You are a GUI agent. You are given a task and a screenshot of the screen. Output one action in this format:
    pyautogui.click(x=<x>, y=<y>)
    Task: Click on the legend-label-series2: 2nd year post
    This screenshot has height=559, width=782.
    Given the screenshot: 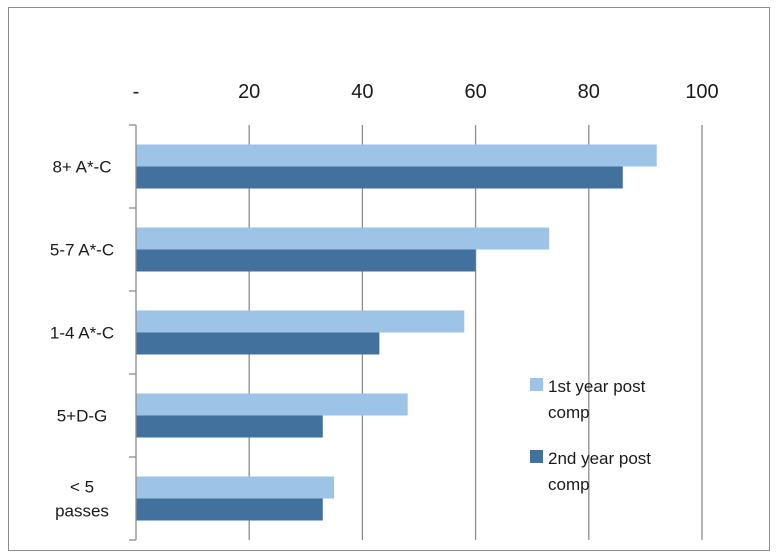 What is the action you would take?
    pyautogui.click(x=599, y=458)
    